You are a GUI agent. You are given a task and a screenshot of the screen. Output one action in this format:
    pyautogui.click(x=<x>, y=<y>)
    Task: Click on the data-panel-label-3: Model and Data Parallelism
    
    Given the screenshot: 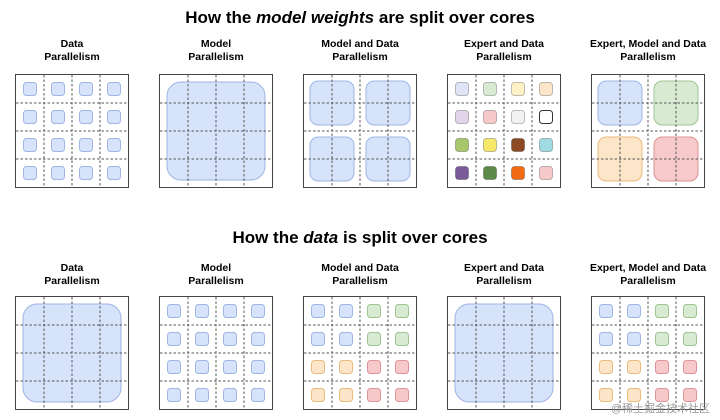 What is the action you would take?
    pyautogui.click(x=360, y=274)
    